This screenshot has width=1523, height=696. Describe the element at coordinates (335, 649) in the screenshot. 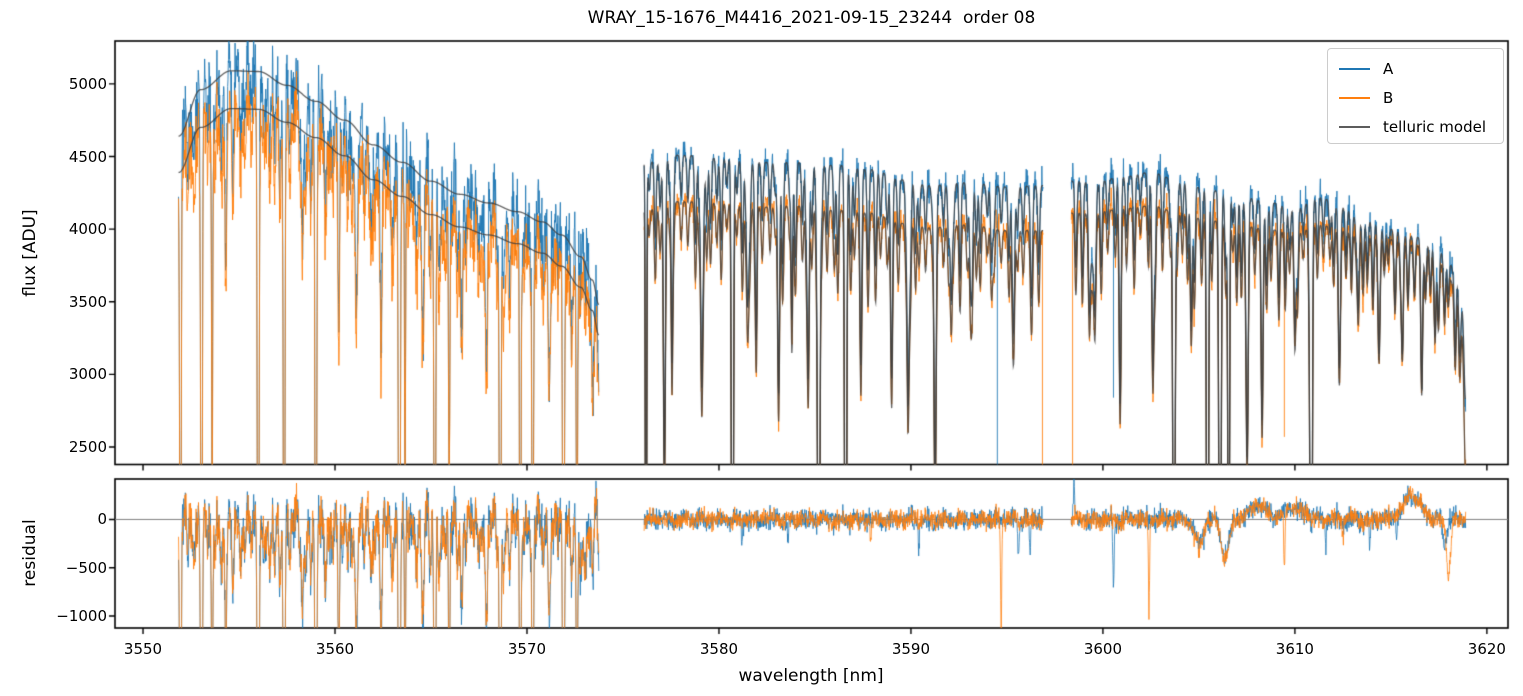

I see `x-tick-label: 3560` at that location.